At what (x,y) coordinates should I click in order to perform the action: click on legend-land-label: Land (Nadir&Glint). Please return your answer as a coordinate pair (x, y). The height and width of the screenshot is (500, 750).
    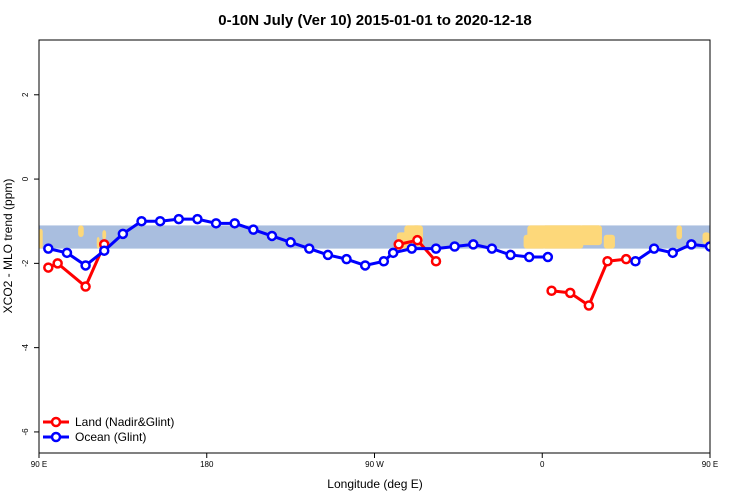
    Looking at the image, I should click on (124, 422).